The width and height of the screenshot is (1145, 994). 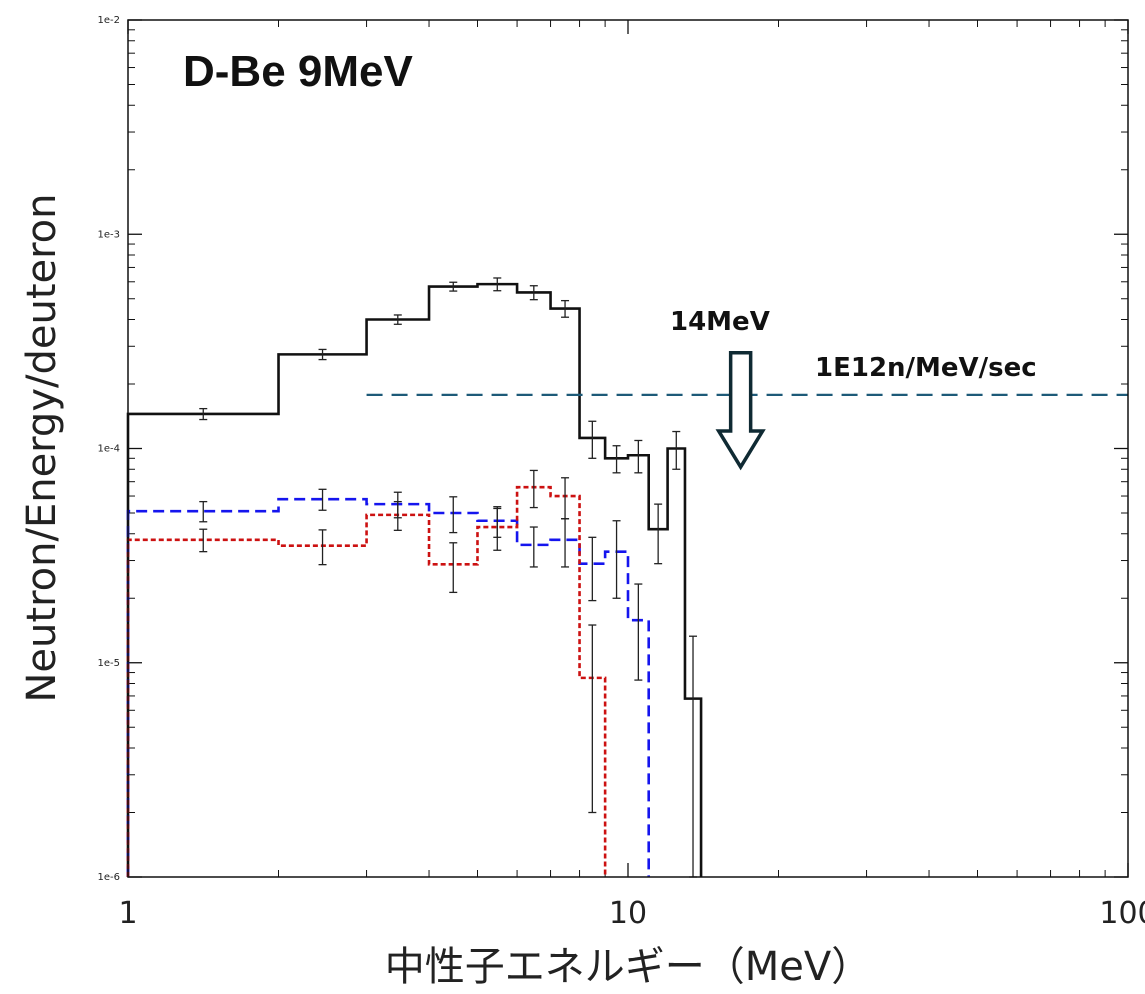 I want to click on chart-title: D-Be 9MeV, so click(x=298, y=71).